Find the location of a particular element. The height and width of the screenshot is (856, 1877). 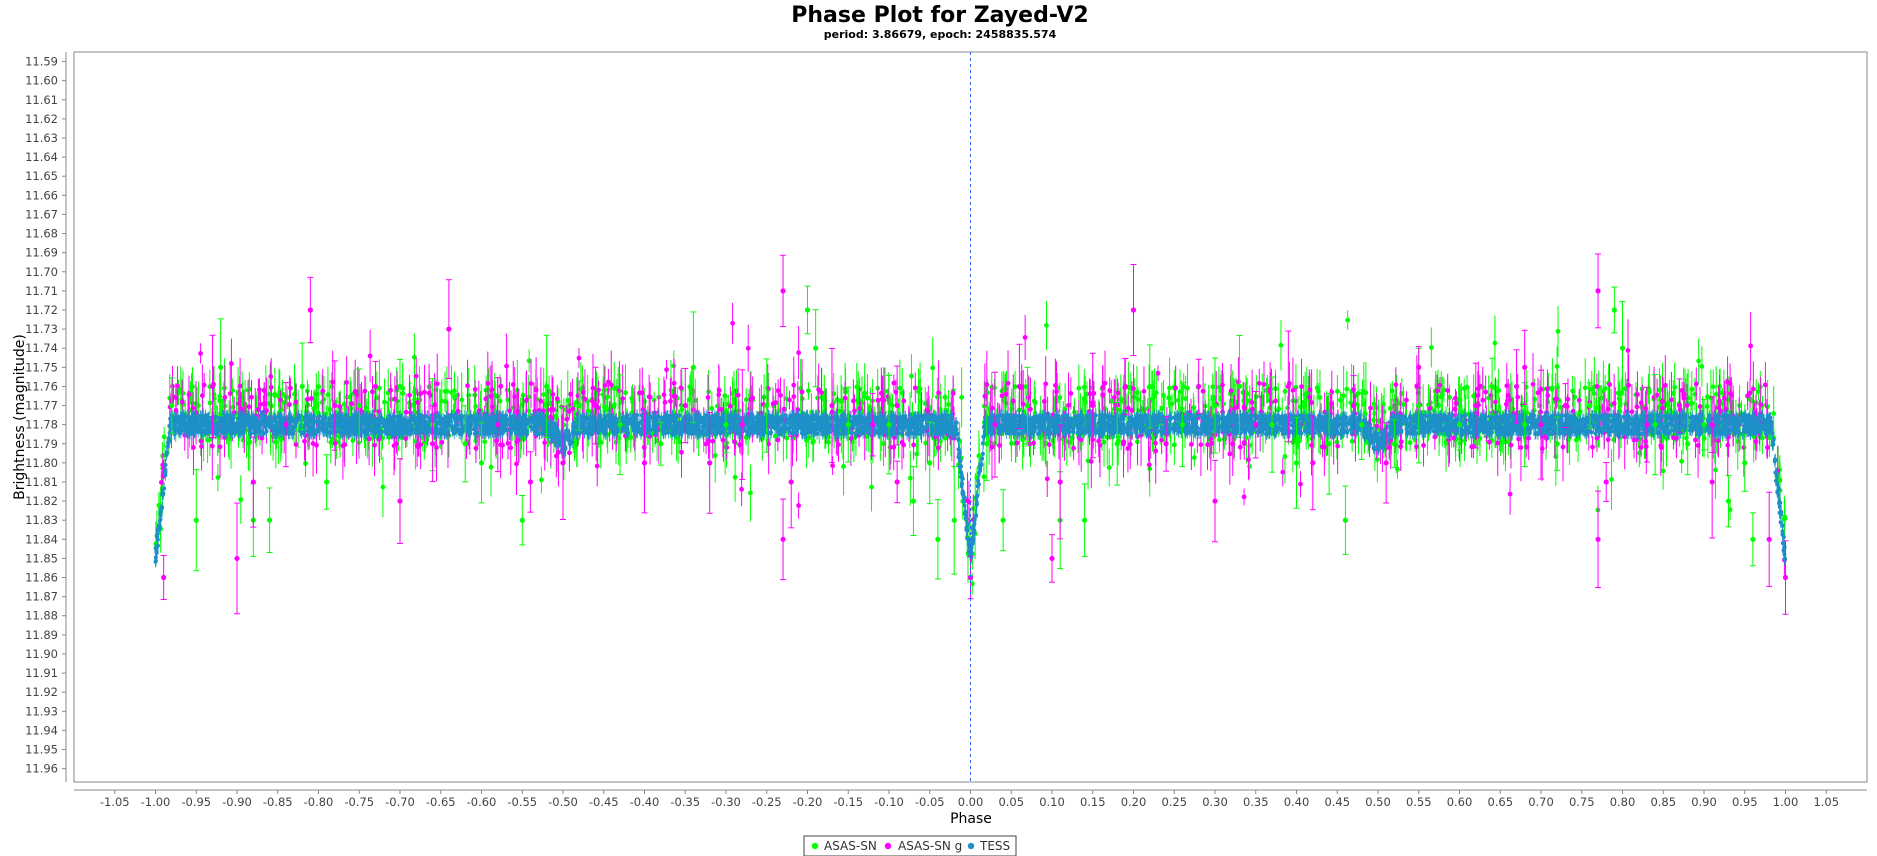

y-tick-label: 11.68 is located at coordinates (41, 234).